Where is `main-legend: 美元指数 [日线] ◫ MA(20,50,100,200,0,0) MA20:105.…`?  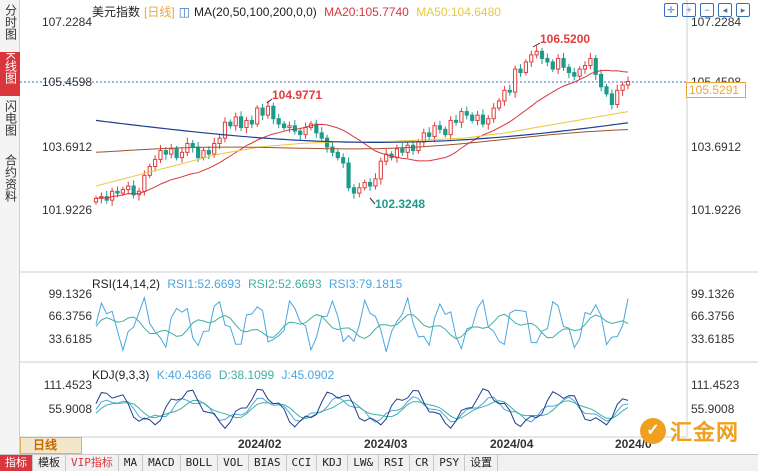
main-legend: 美元指数 [日线] ◫ MA(20,50,100,200,0,0) MA20:105.… is located at coordinates (298, 11).